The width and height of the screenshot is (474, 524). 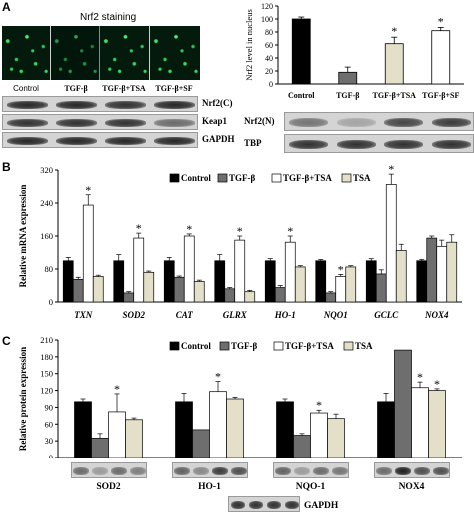 What do you see at coordinates (76, 88) in the screenshot?
I see `lane-label: TGF-β` at bounding box center [76, 88].